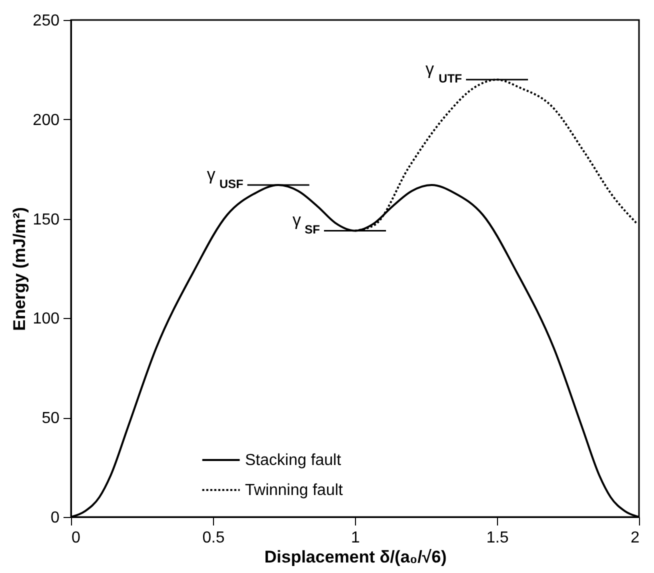 The height and width of the screenshot is (573, 654). I want to click on y-axis-title: Energy (mJ/m²), so click(19, 269).